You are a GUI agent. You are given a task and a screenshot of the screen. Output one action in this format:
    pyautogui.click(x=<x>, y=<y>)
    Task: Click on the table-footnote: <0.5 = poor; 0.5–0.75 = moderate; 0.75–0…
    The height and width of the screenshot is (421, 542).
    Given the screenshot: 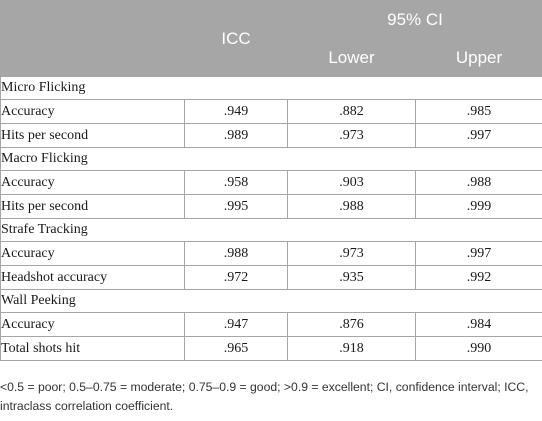 What is the action you would take?
    pyautogui.click(x=264, y=396)
    